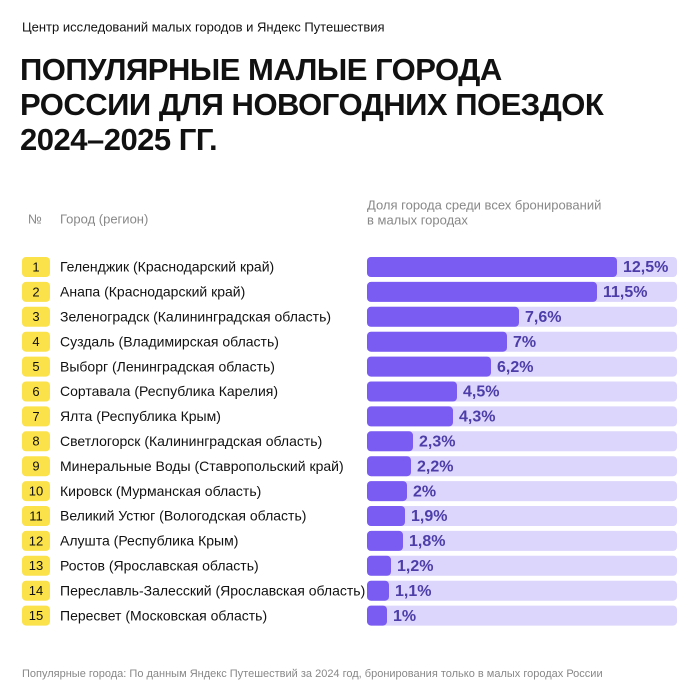  What do you see at coordinates (169, 391) in the screenshot?
I see `category-label: Сортавала (Республика Карелия)` at bounding box center [169, 391].